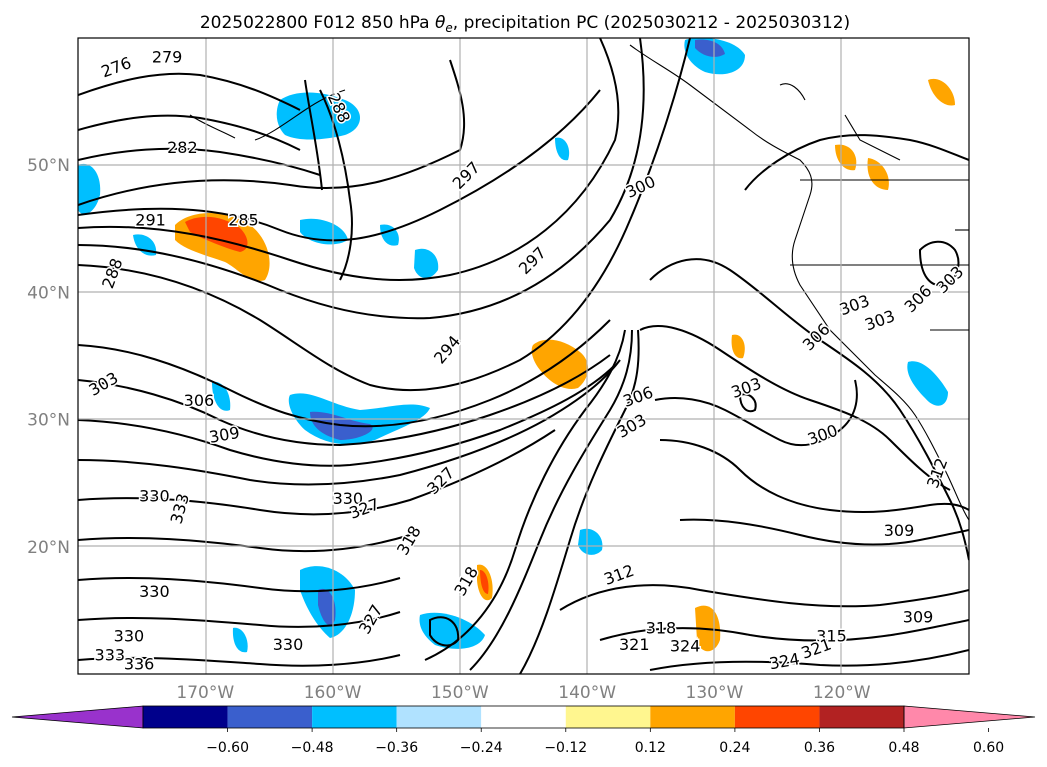 This screenshot has width=1047, height=767. I want to click on colorbar-outline, so click(523, 717).